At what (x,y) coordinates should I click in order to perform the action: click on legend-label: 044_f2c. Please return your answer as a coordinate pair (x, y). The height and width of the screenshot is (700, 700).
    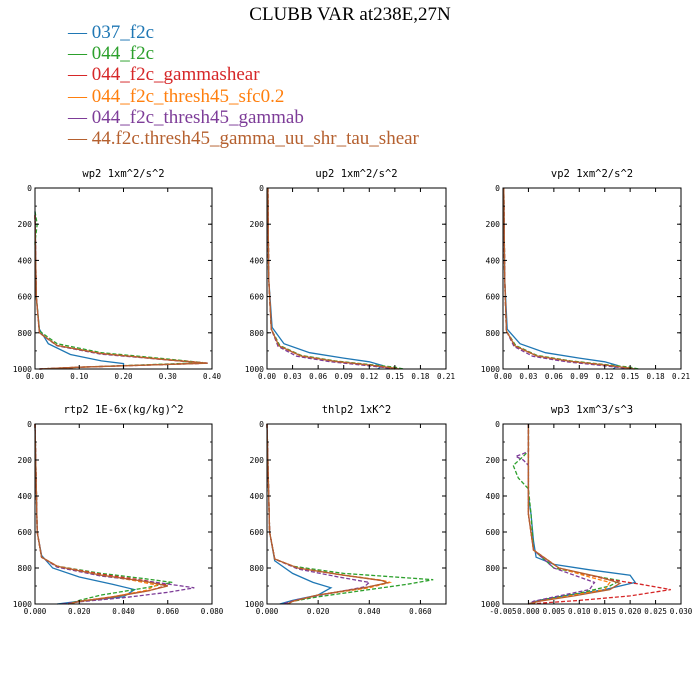
    Looking at the image, I should click on (123, 54).